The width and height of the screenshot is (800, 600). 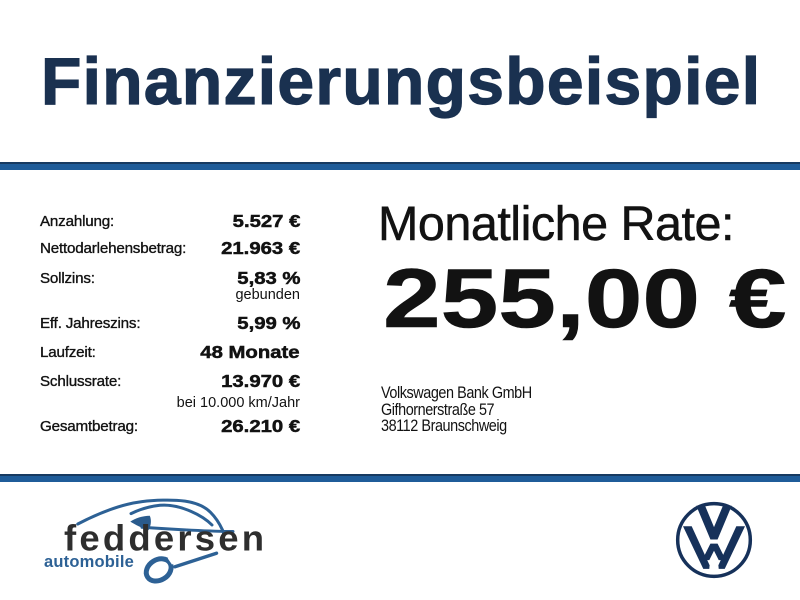 I want to click on svg-text: automobile, so click(x=89, y=562).